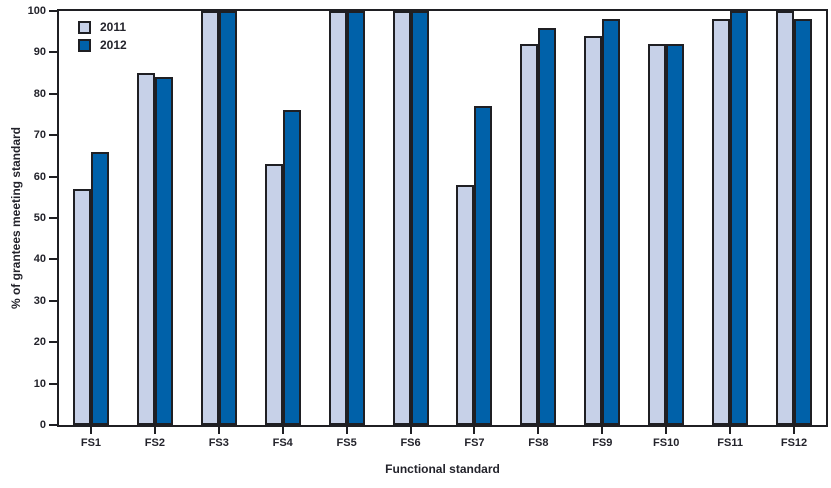  What do you see at coordinates (113, 45) in the screenshot?
I see `legend-label-2012: 2012` at bounding box center [113, 45].